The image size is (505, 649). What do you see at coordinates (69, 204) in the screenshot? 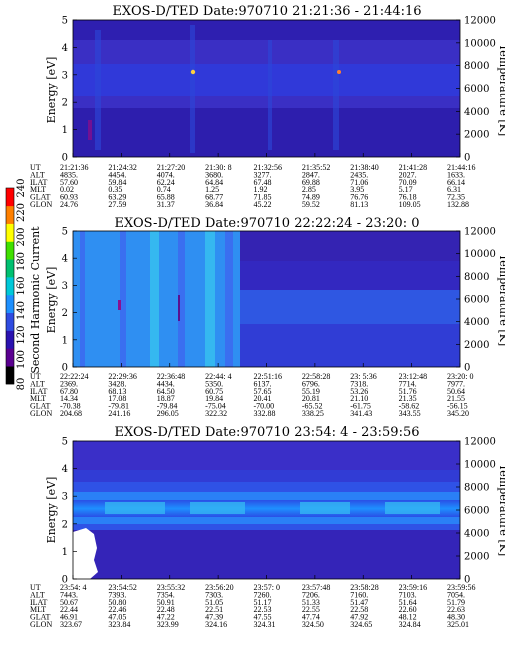
I see `table-cell: 24.76` at bounding box center [69, 204].